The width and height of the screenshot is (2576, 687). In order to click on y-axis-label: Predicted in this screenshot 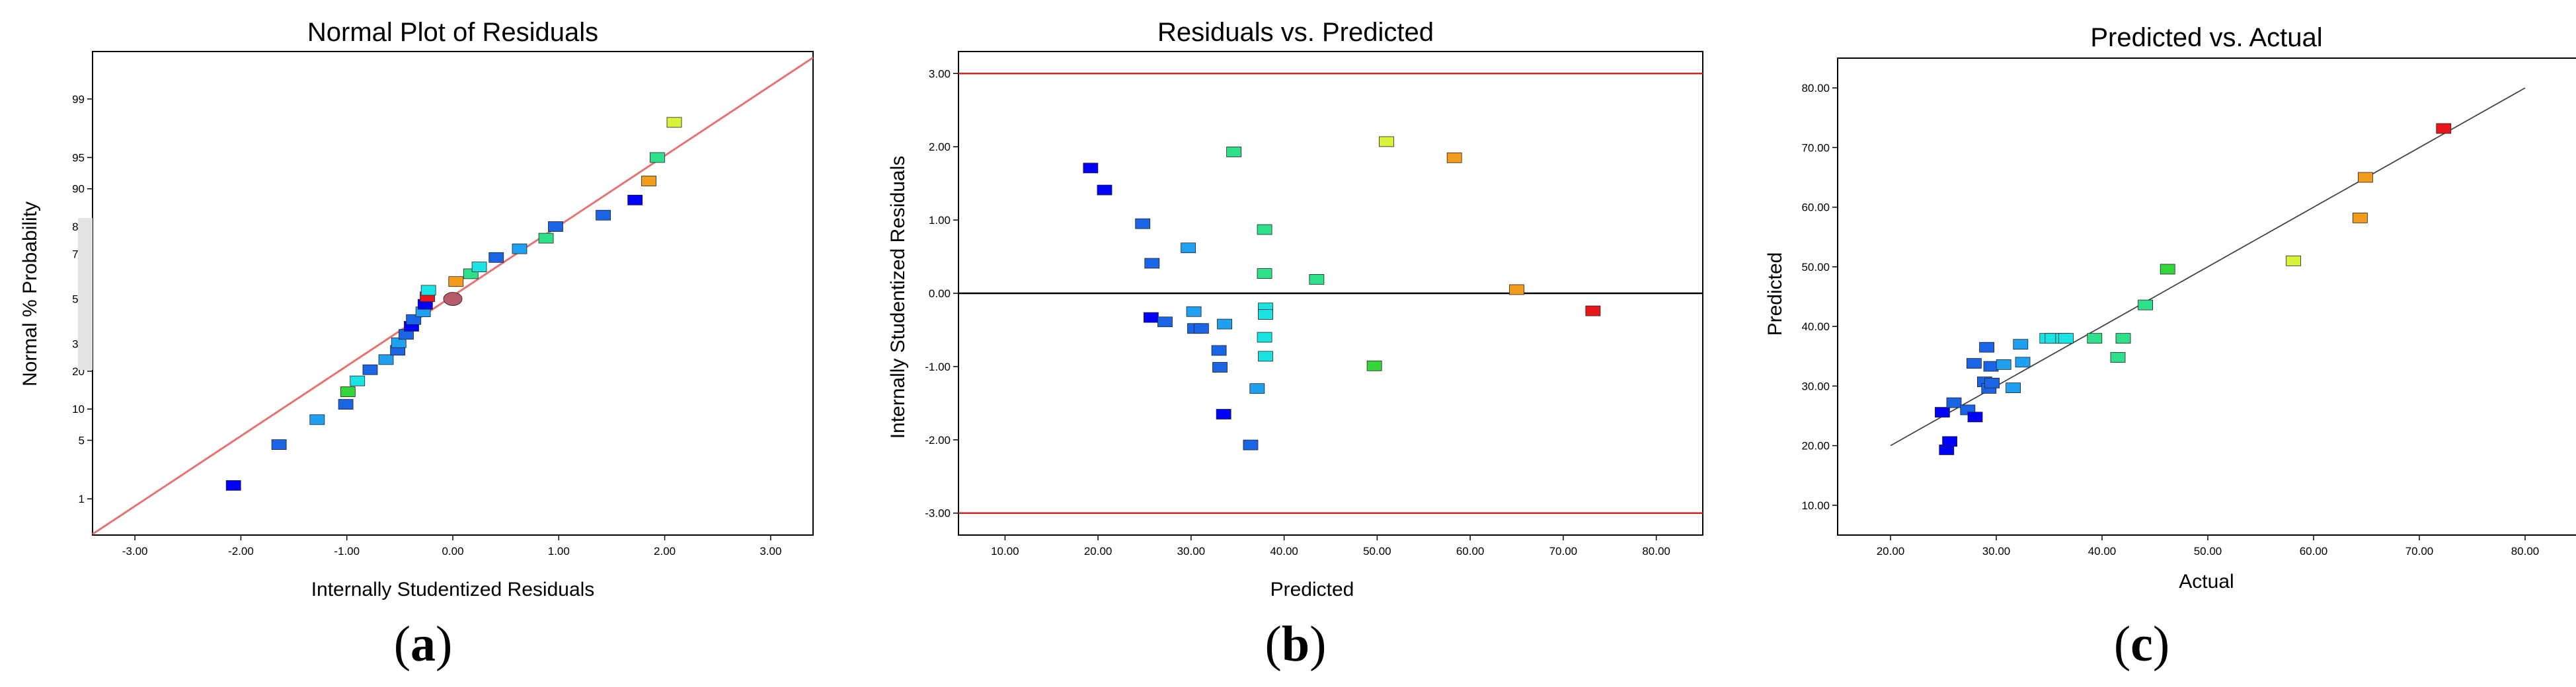, I will do `click(1775, 294)`.